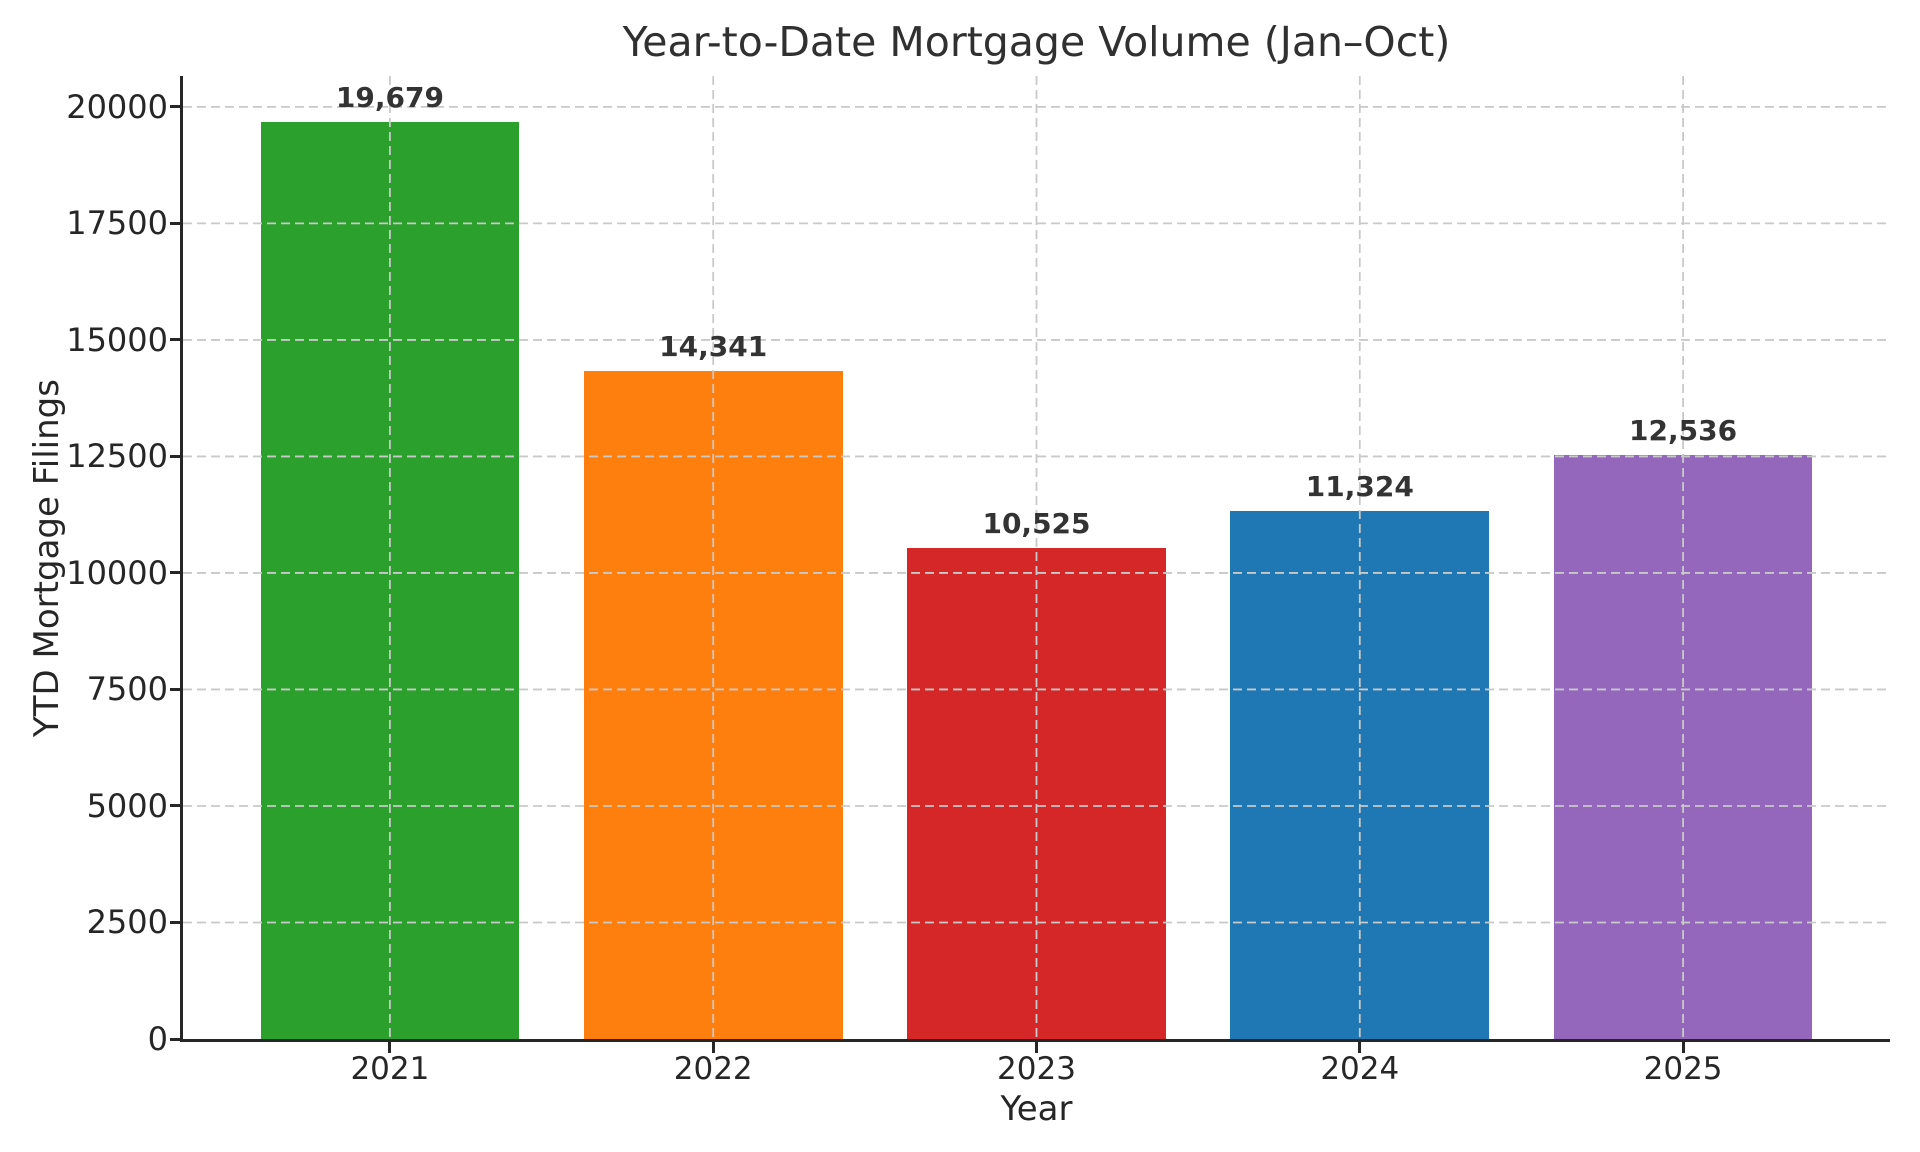 This screenshot has height=1152, width=1920. I want to click on bar-value-label: 11,324, so click(1359, 487).